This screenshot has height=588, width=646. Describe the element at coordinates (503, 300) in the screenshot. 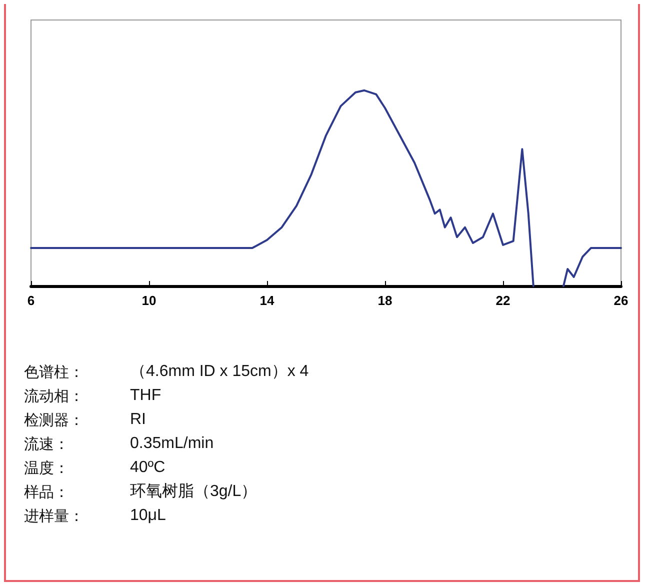

I see `x-tick-label: 22` at that location.